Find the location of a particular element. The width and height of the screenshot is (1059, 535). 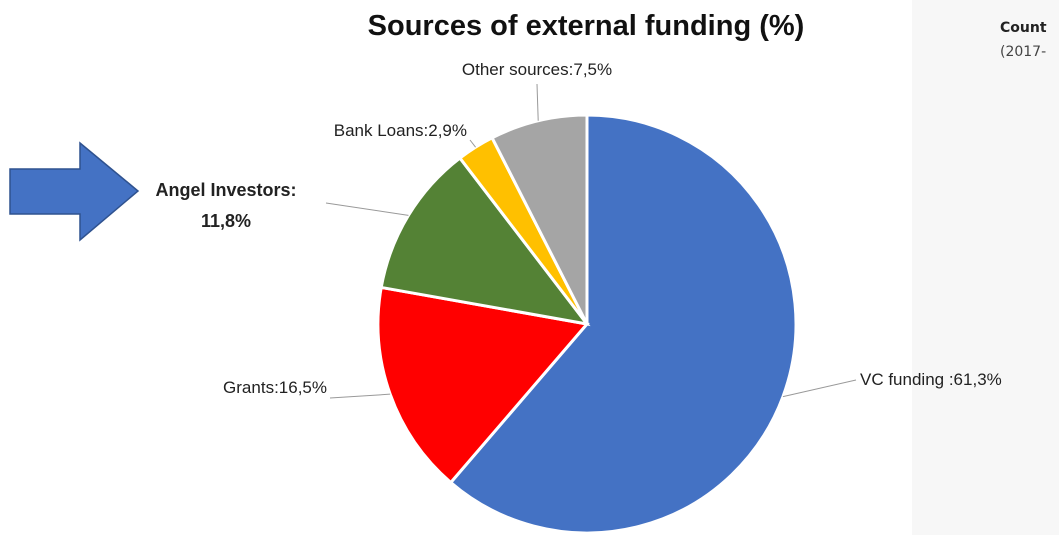

side-panel is located at coordinates (985, 267).